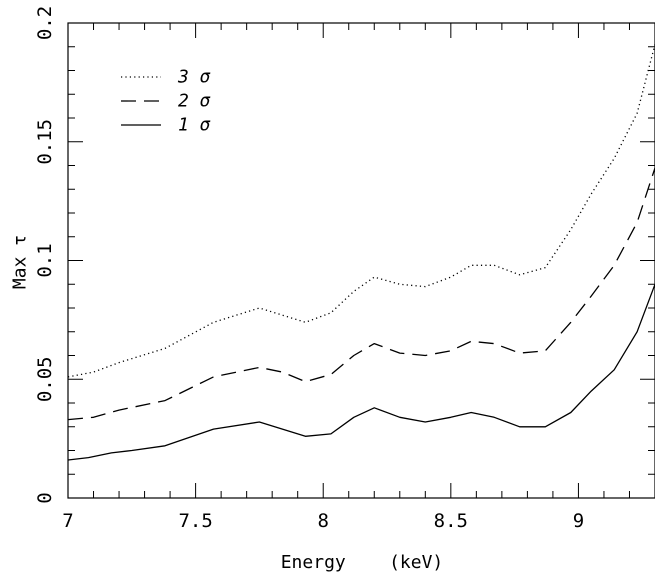  I want to click on x-tick-label: 8, so click(322, 521).